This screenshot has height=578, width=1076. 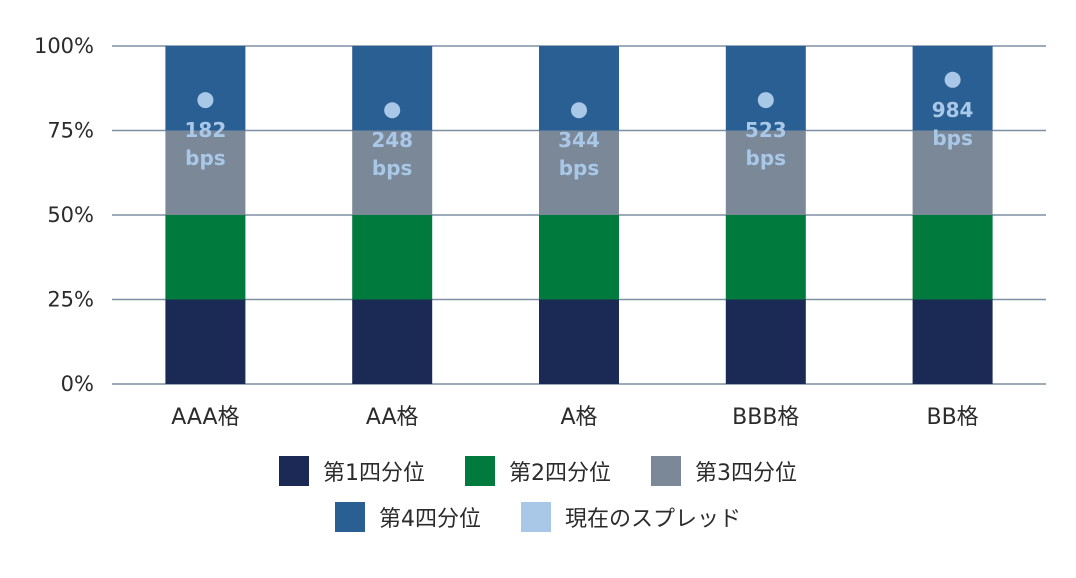 What do you see at coordinates (429, 519) in the screenshot?
I see `legend-label-q4: 第4四分位` at bounding box center [429, 519].